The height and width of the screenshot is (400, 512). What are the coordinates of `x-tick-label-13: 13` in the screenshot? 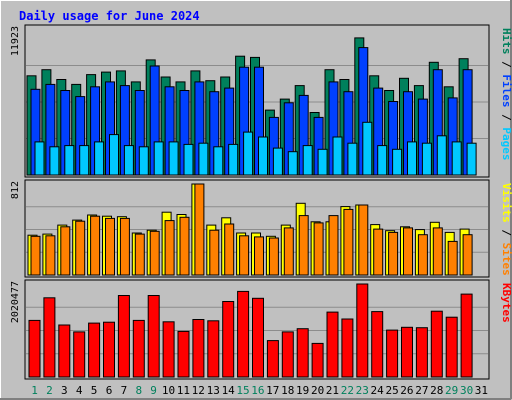 It's located at (213, 390).